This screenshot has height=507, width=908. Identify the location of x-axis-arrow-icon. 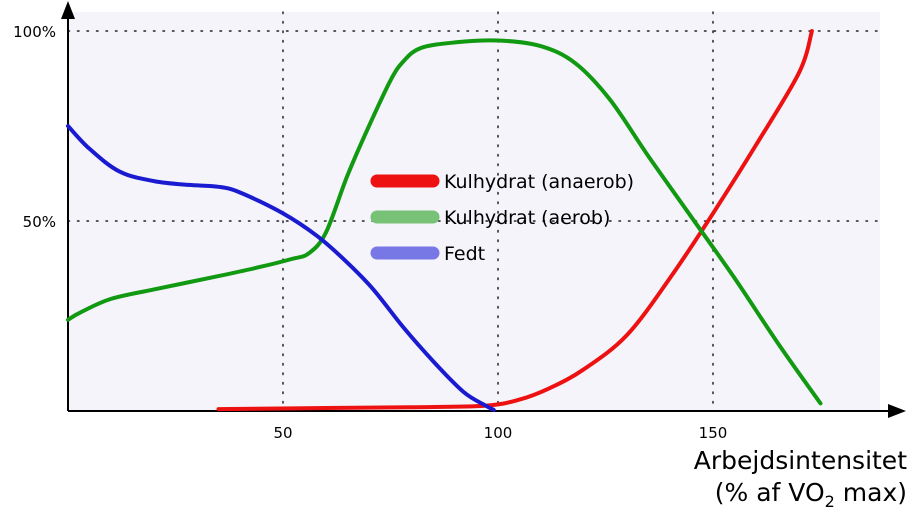
(897, 411).